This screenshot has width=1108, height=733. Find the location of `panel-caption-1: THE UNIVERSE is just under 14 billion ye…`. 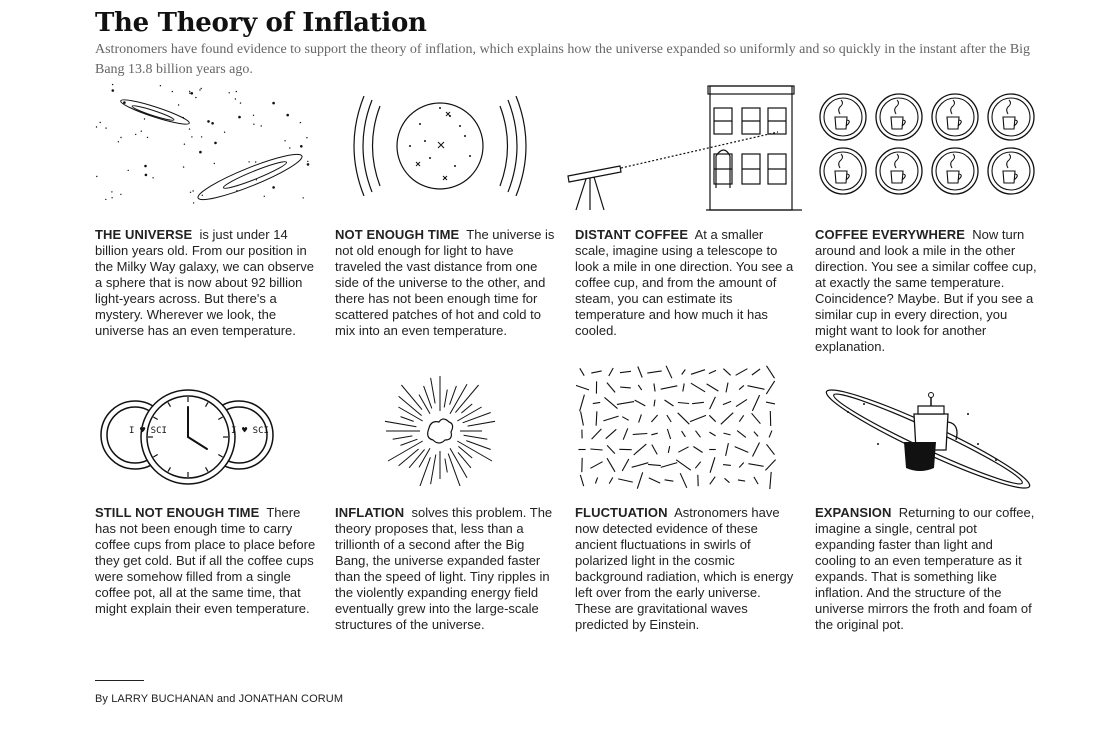

panel-caption-1: THE UNIVERSE is just under 14 billion ye… is located at coordinates (204, 282).